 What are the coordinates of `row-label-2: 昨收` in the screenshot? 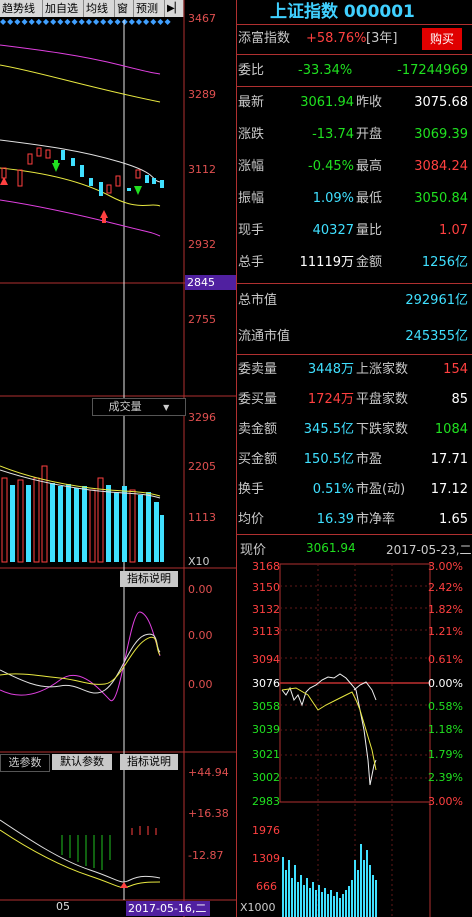 It's located at (369, 102).